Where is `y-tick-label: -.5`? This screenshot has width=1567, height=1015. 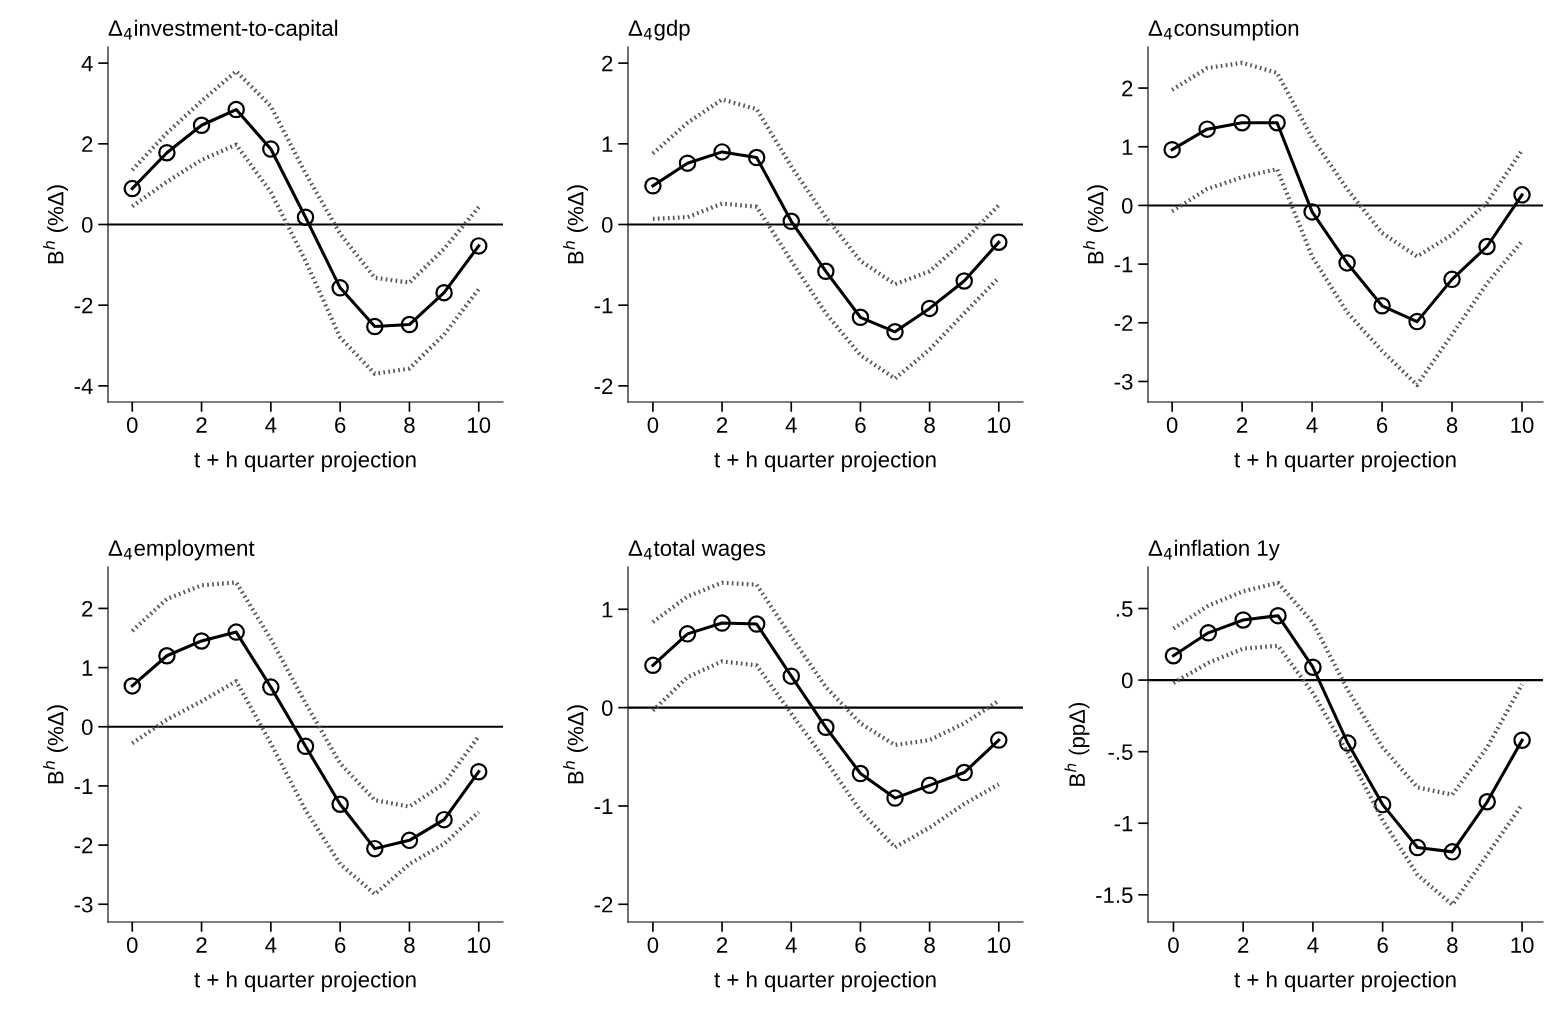 y-tick-label: -.5 is located at coordinates (1120, 752).